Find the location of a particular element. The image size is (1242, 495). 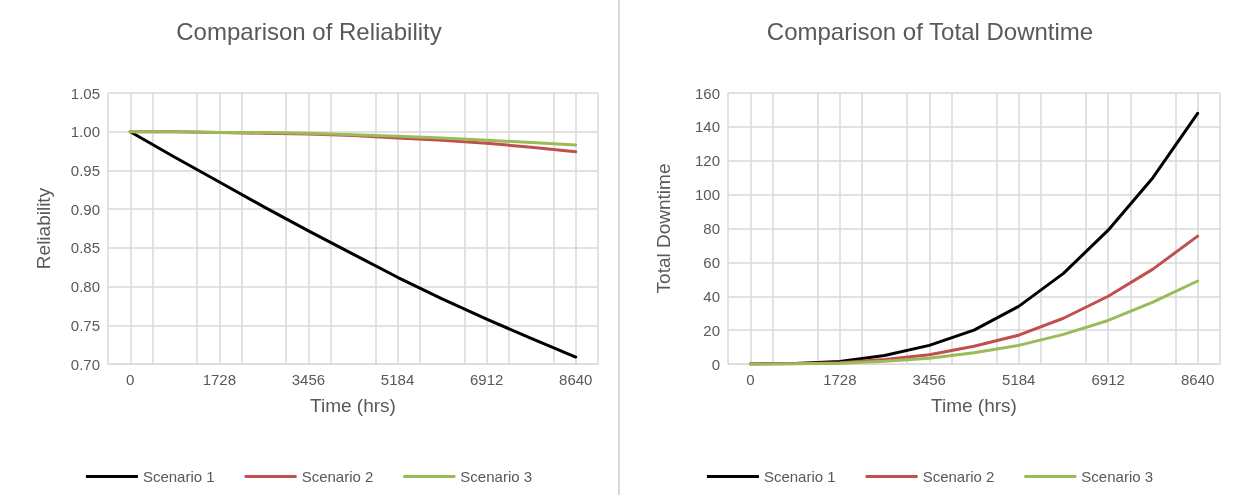

y-tick-label: 0.75 is located at coordinates (85, 325).